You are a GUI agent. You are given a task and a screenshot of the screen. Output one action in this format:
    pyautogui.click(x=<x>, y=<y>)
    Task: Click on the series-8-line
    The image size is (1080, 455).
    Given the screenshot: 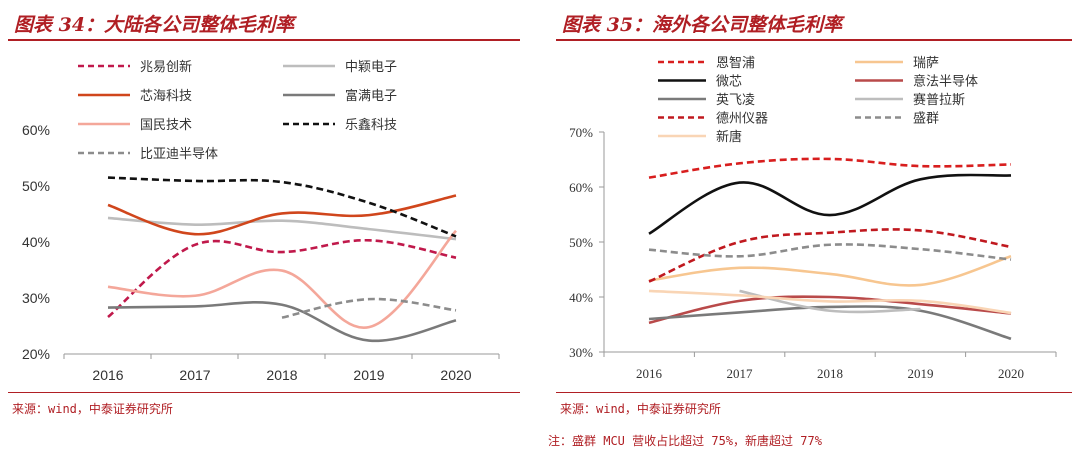 What is the action you would take?
    pyautogui.click(x=830, y=252)
    